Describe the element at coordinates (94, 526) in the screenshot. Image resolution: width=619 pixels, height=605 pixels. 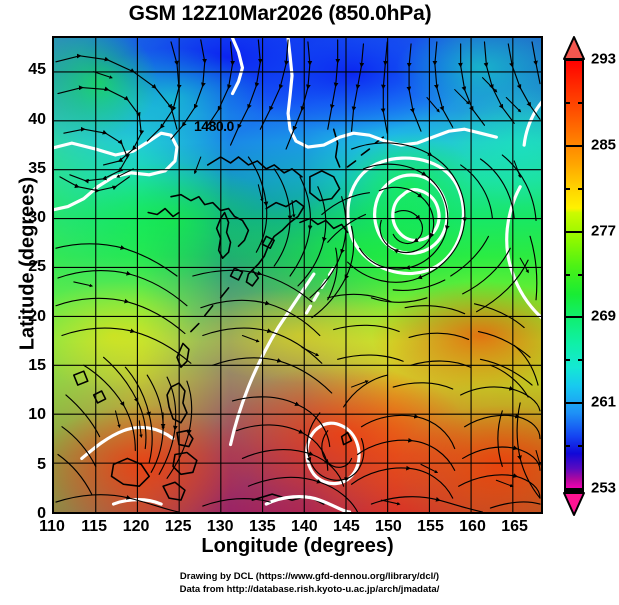
I see `x-tick-115: 115` at that location.